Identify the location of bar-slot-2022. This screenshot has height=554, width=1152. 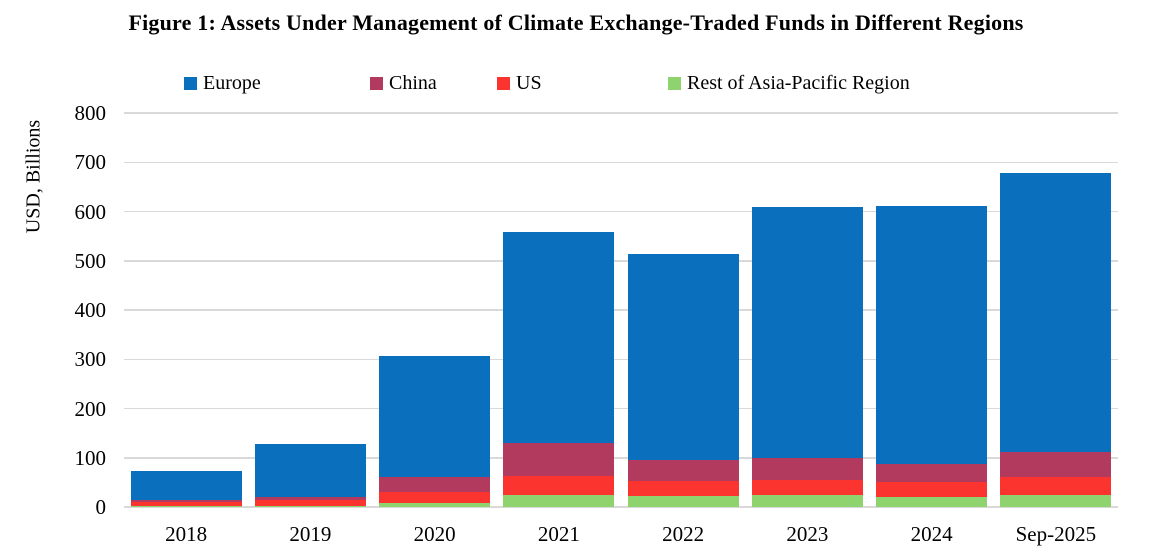
(683, 310).